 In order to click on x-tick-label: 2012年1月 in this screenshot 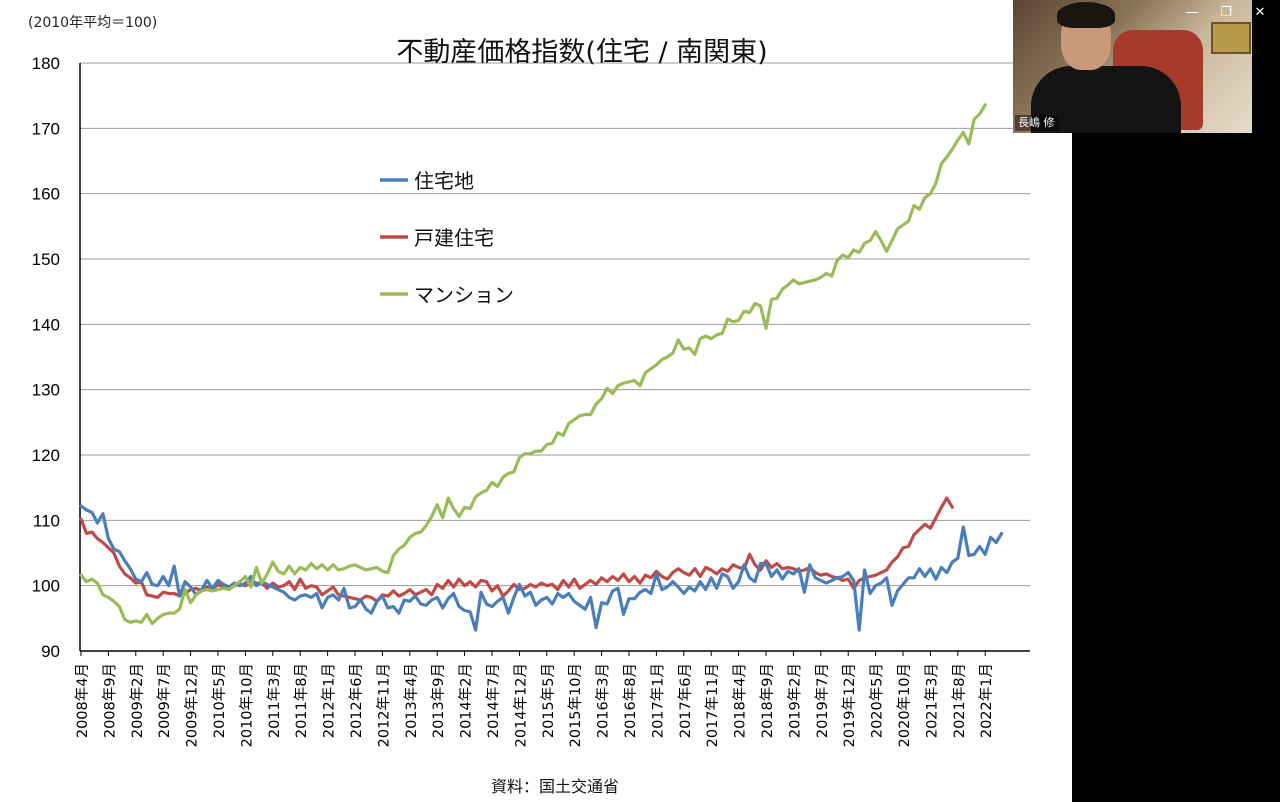, I will do `click(329, 700)`.